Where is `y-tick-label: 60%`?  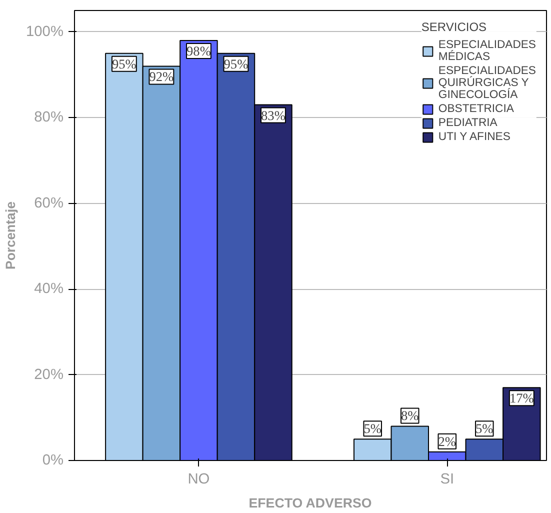
y-tick-label: 60% is located at coordinates (49, 203).